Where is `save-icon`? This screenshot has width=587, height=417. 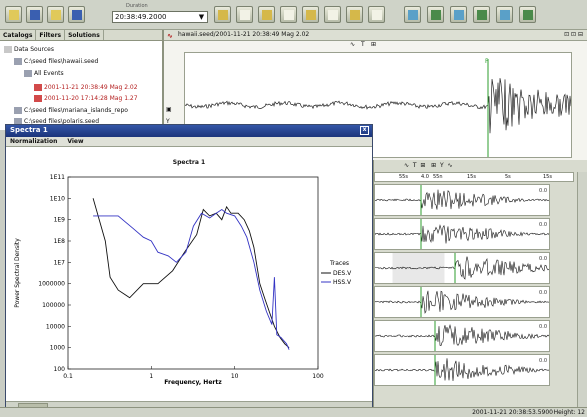 save-icon is located at coordinates (34, 14).